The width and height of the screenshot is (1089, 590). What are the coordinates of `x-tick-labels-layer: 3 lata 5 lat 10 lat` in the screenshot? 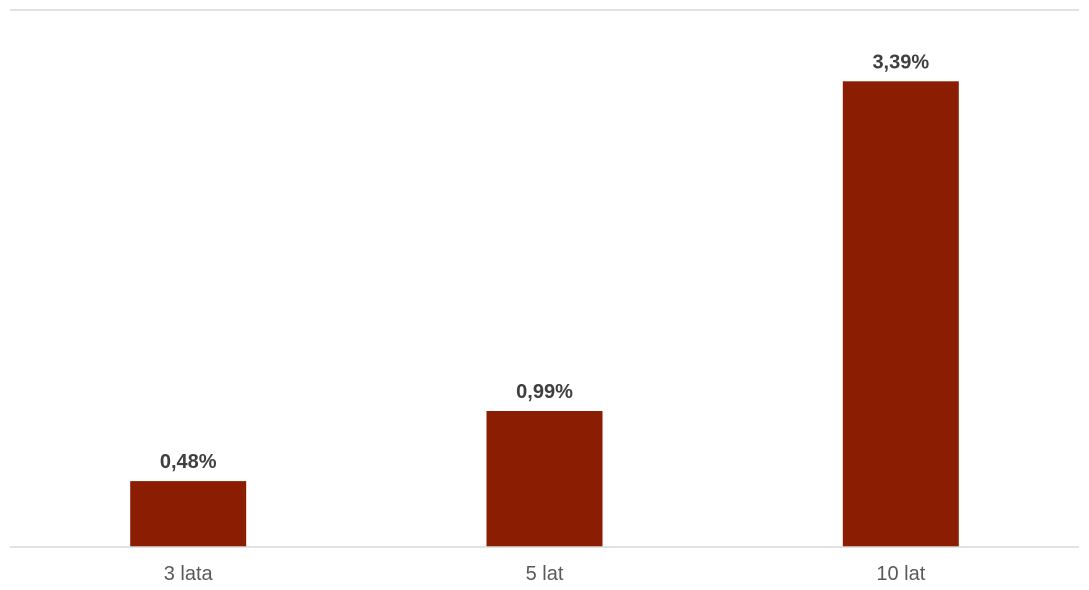 It's located at (545, 574).